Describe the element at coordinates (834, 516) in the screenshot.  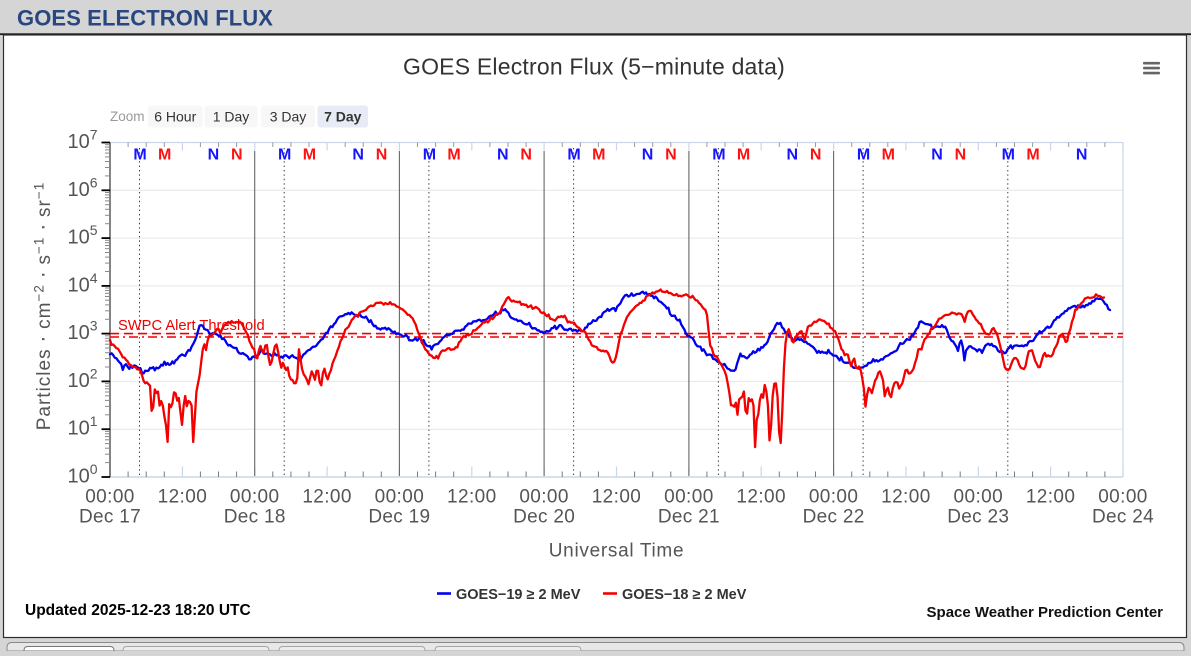
I see `svg-text: Dec 22` at that location.